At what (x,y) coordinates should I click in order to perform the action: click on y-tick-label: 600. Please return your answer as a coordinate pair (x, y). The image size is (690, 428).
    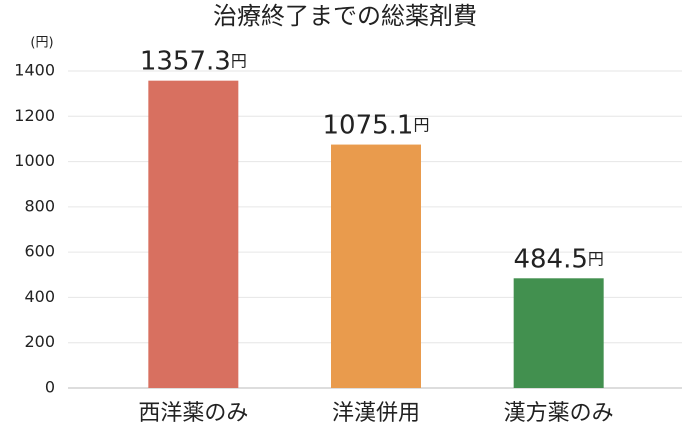
    Looking at the image, I should click on (39, 251).